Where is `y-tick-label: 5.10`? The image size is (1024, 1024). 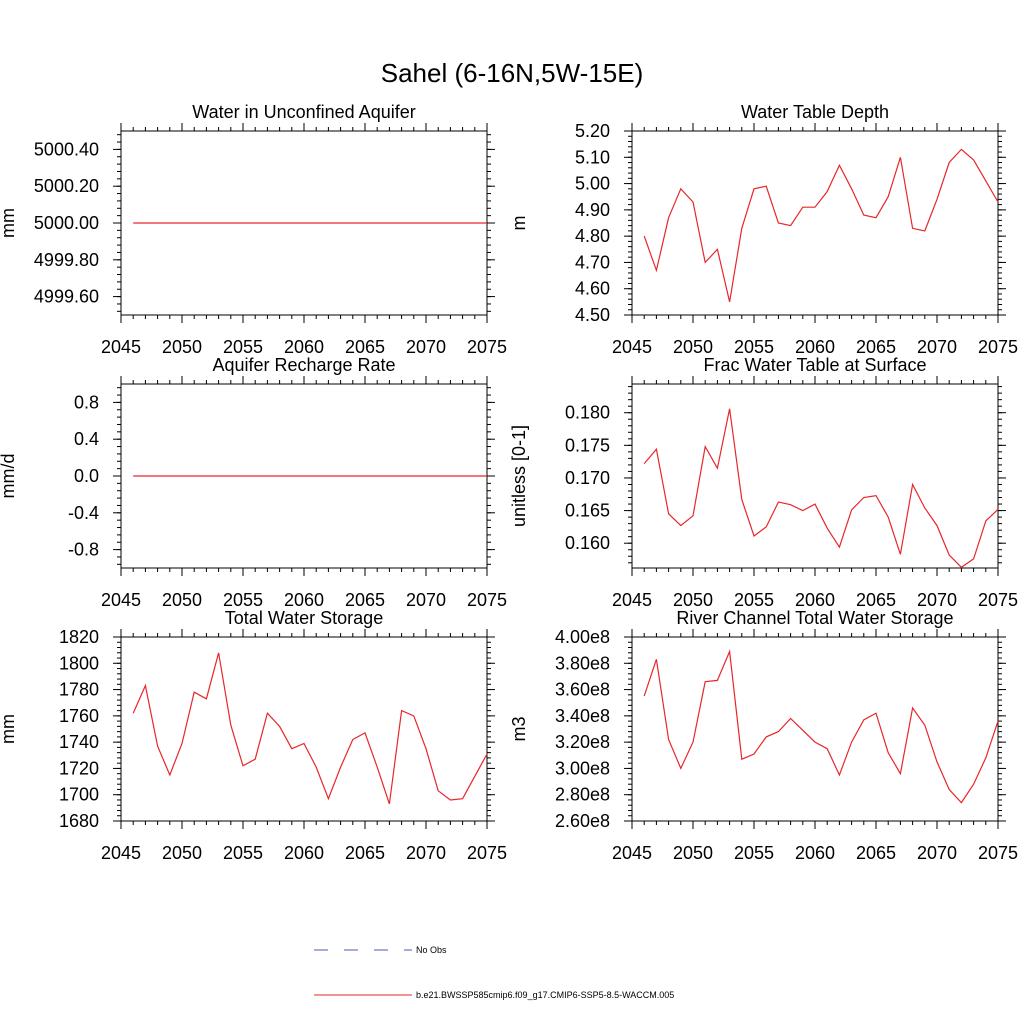 y-tick-label: 5.10 is located at coordinates (592, 157).